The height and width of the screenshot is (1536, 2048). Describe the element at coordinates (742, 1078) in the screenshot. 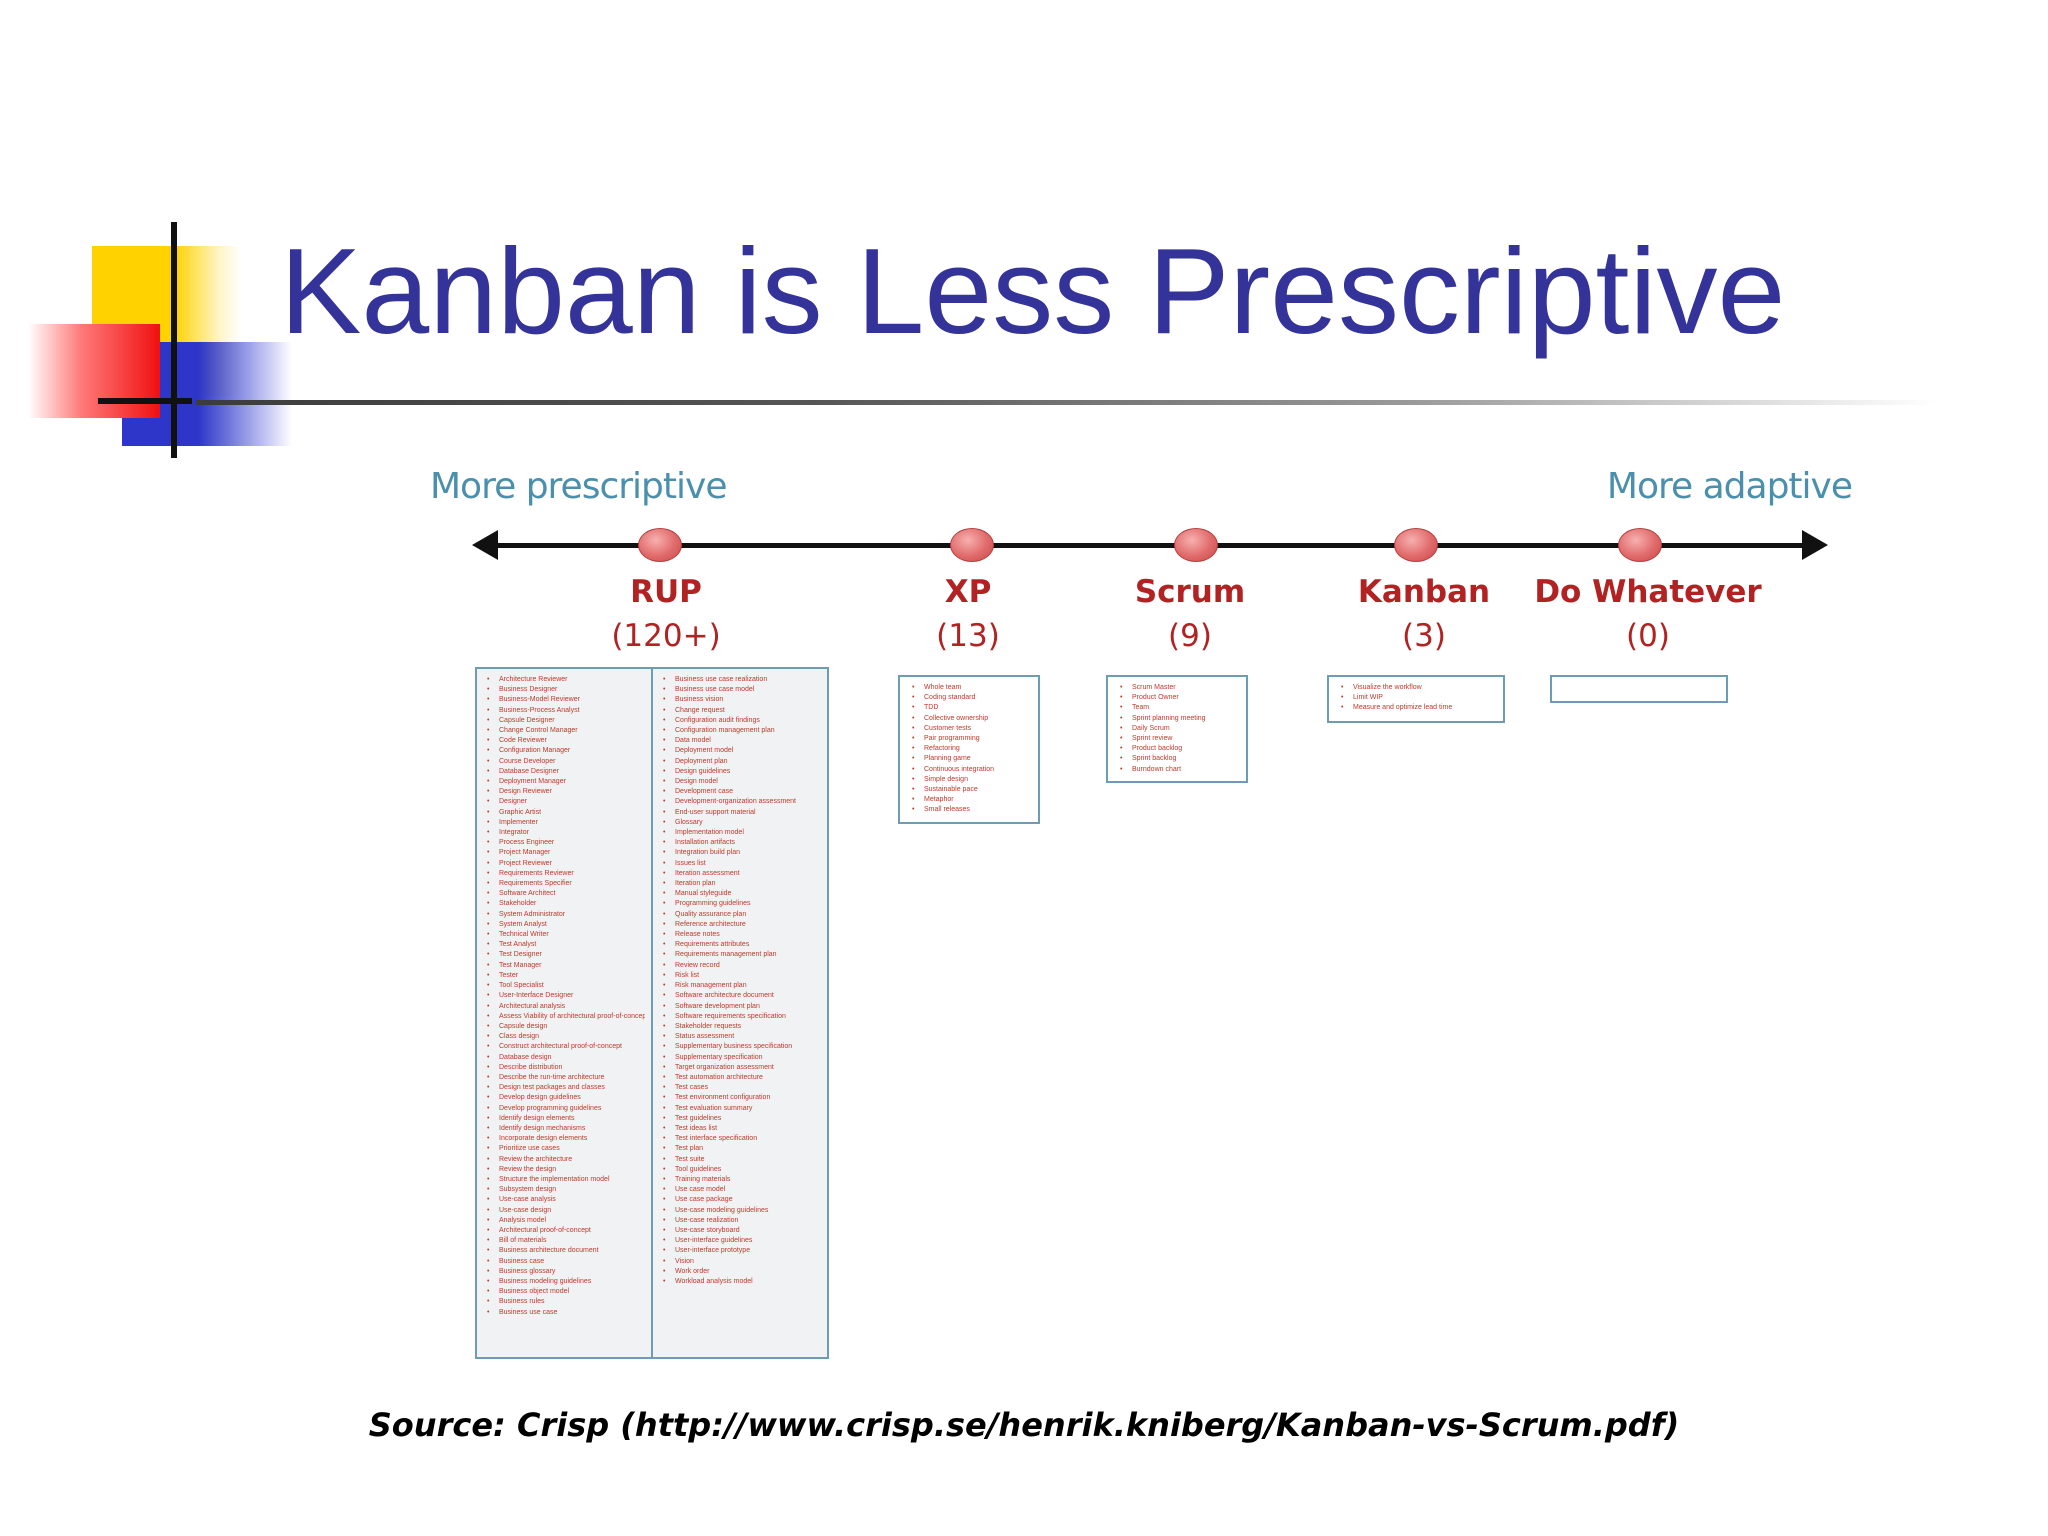

I see `list-item: Test automation architecture` at that location.